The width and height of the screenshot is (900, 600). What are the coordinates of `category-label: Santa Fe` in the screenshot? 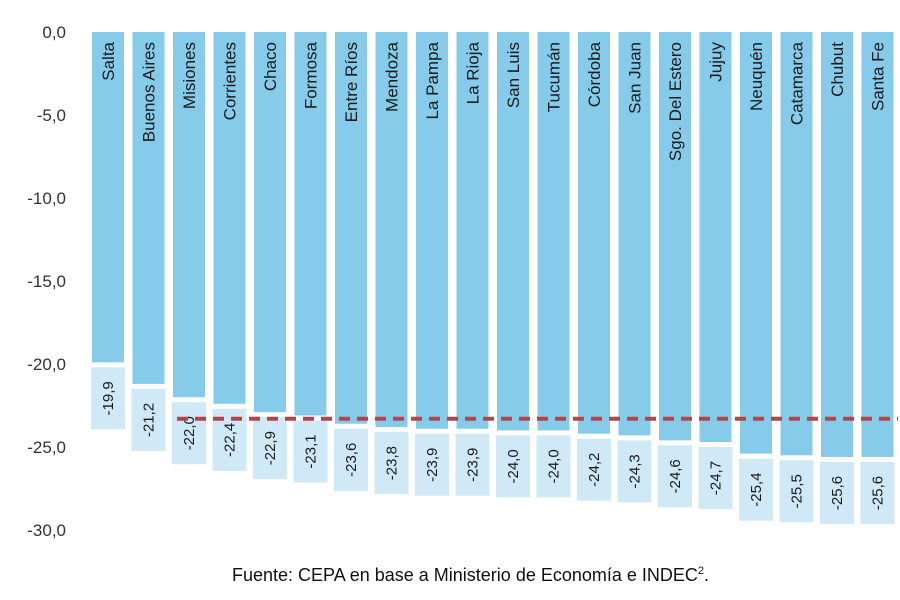 It's located at (878, 76).